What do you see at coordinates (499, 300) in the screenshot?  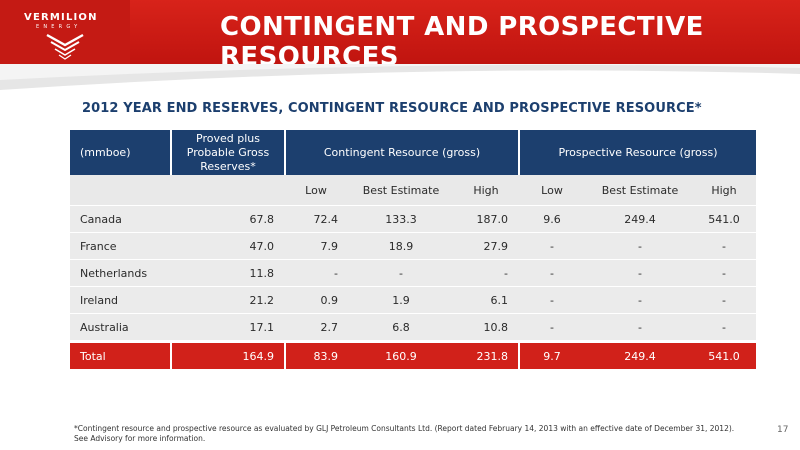 I see `contingent-high-cell: 6.1` at bounding box center [499, 300].